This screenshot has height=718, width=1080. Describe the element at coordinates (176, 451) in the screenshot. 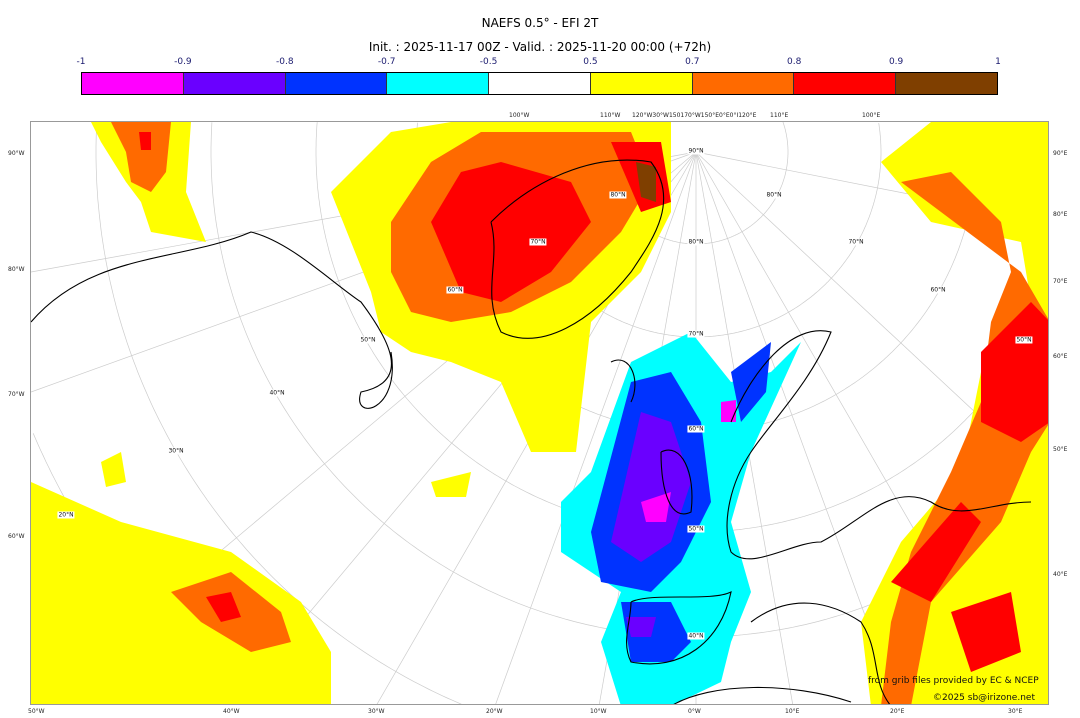

I see `latitude-label: 30°N` at that location.